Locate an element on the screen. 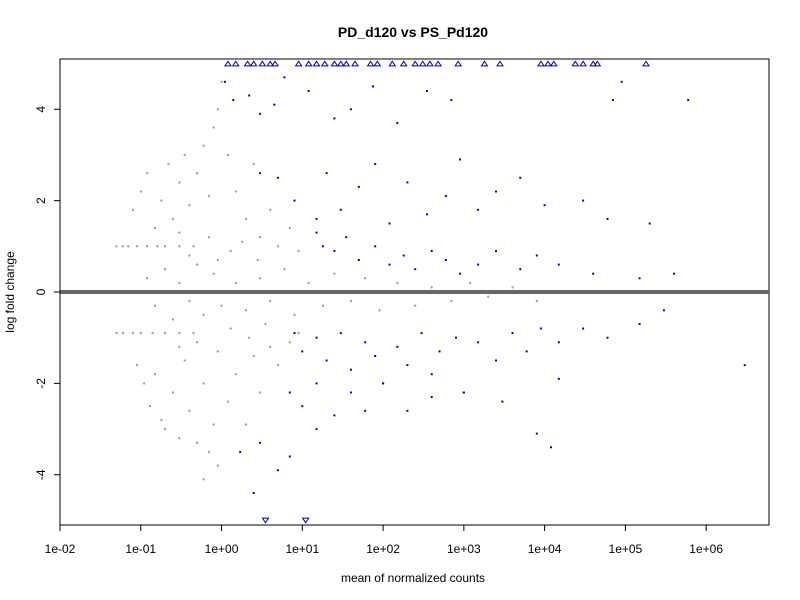  y-tick-label: -4 is located at coordinates (41, 474).